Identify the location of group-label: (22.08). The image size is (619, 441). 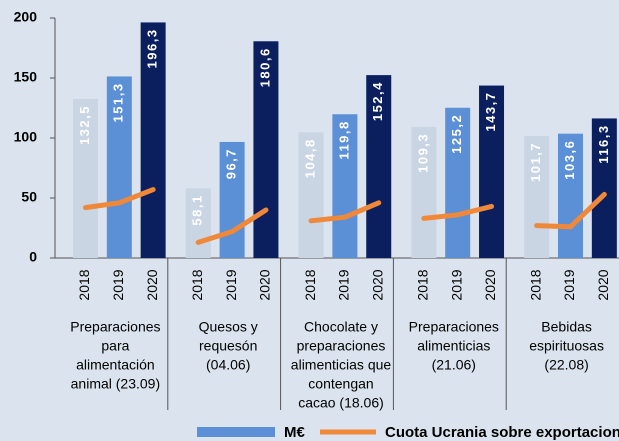
(566, 365).